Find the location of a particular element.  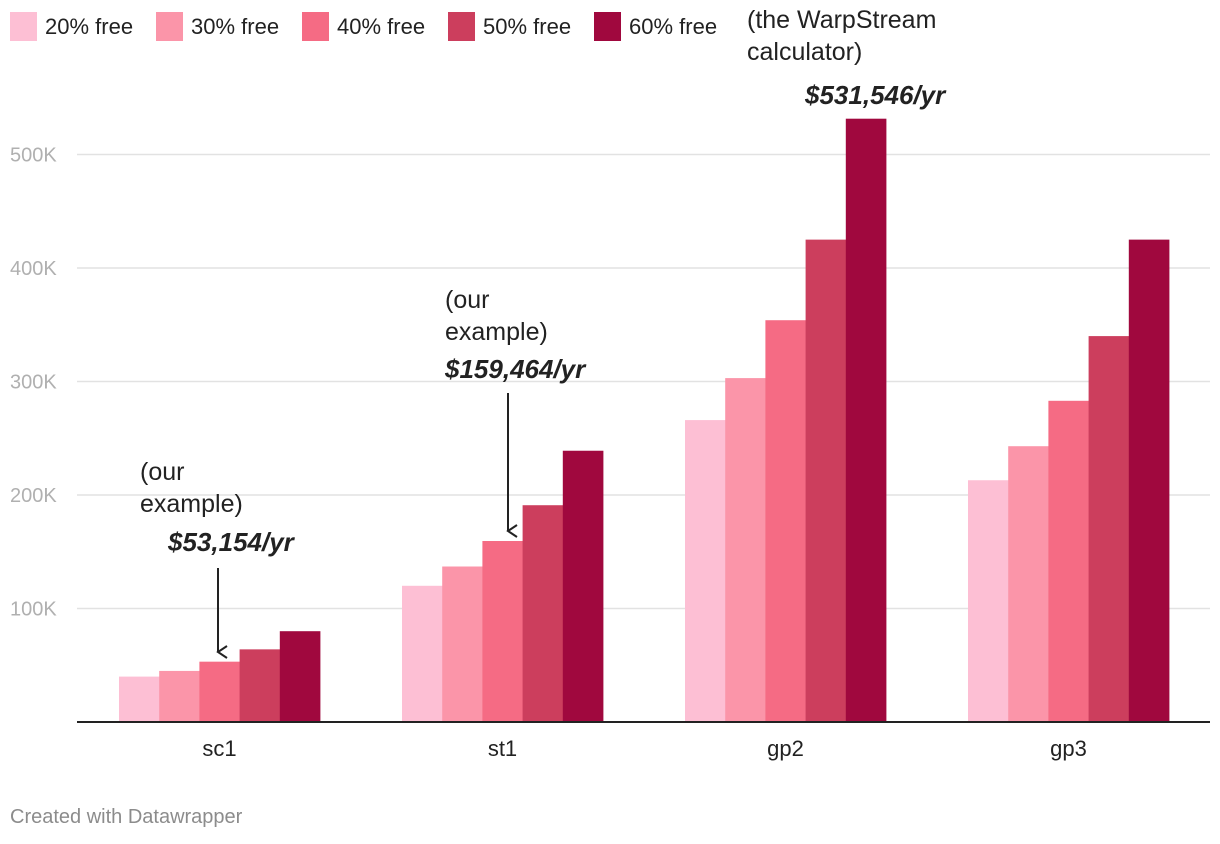

annotation-value: $53,154/yr is located at coordinates (231, 542).